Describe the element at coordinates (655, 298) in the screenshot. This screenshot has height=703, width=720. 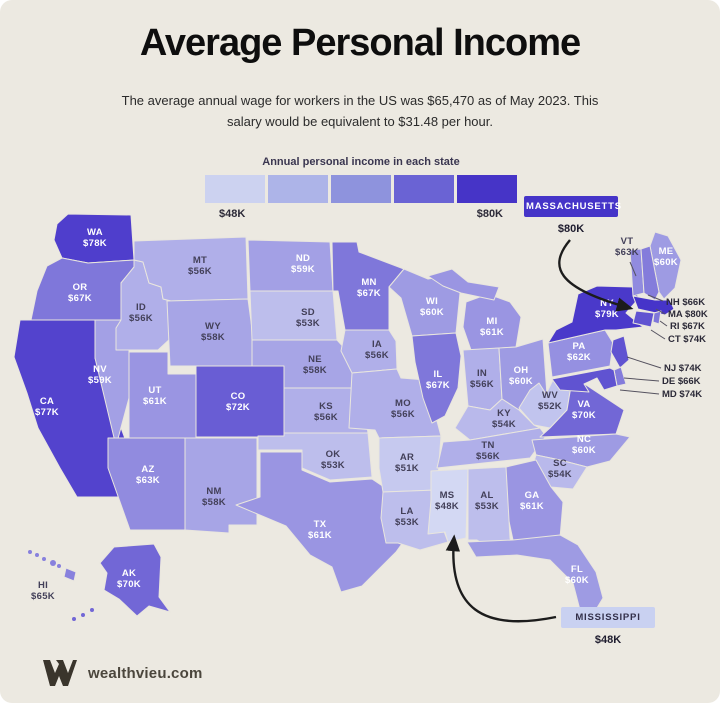
I see `state-nh-pointer-line` at that location.